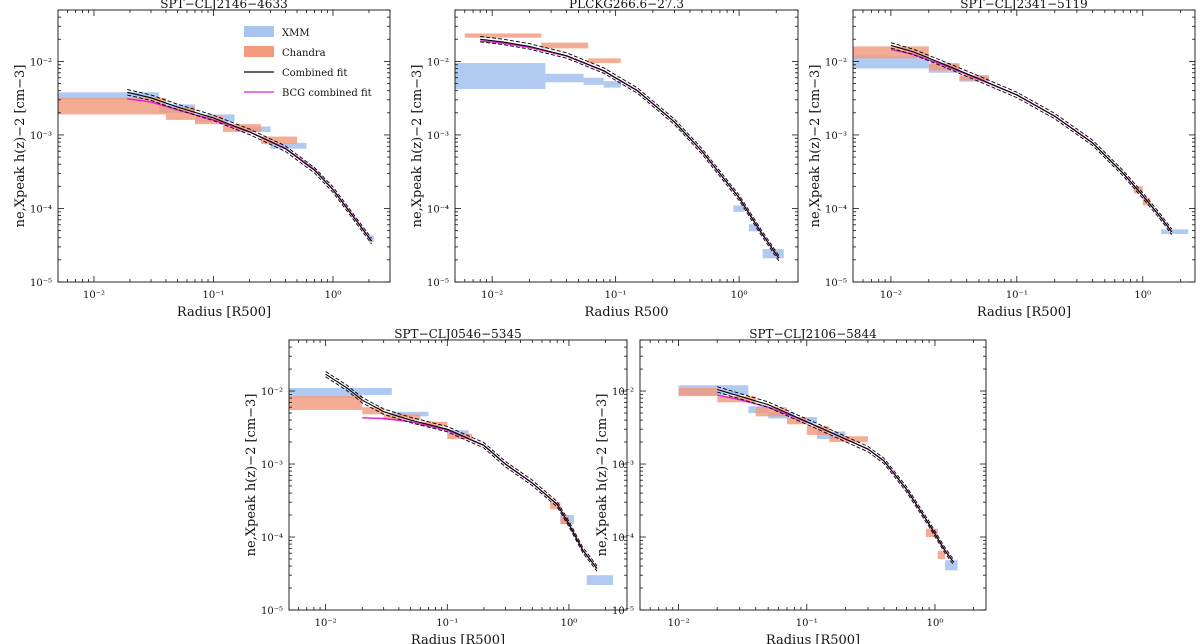  Describe the element at coordinates (626, 312) in the screenshot. I see `x-axis-label: Radius R500` at that location.